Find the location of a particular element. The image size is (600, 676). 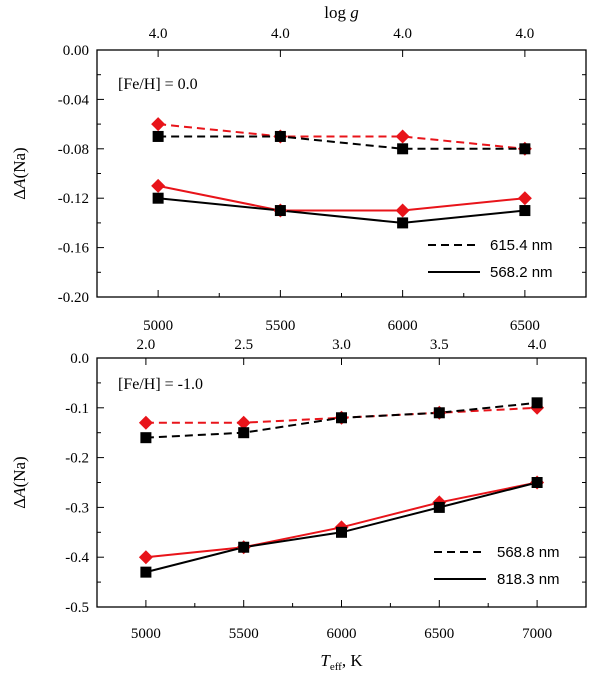

y-tick-label: -0.20 is located at coordinates (73, 298).